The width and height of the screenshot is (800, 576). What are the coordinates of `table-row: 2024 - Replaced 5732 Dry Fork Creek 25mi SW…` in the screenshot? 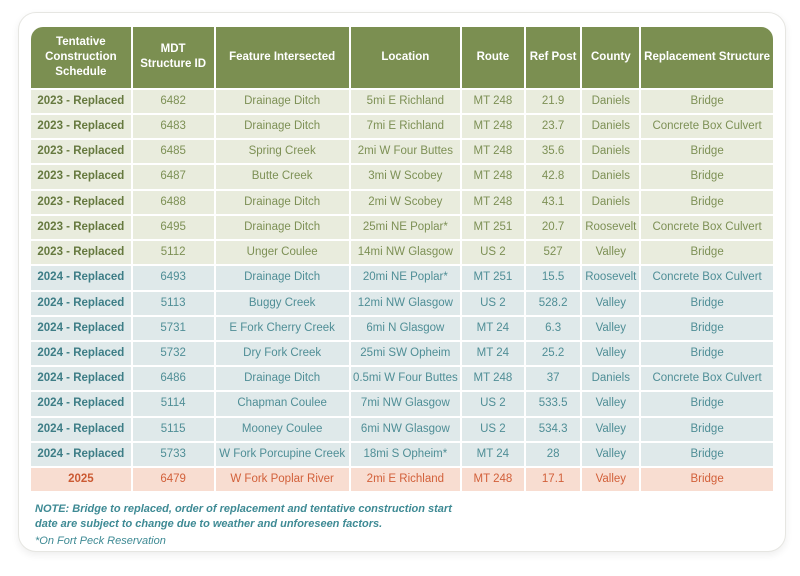 It's located at (402, 354).